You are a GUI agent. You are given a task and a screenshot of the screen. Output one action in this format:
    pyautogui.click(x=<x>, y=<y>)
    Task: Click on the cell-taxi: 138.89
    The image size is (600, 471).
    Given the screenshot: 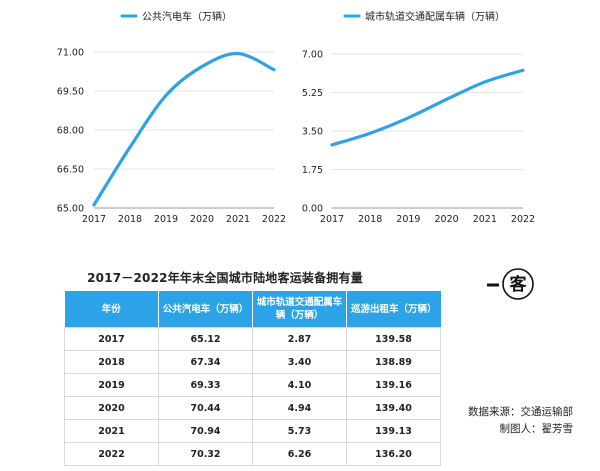 What is the action you would take?
    pyautogui.click(x=393, y=362)
    